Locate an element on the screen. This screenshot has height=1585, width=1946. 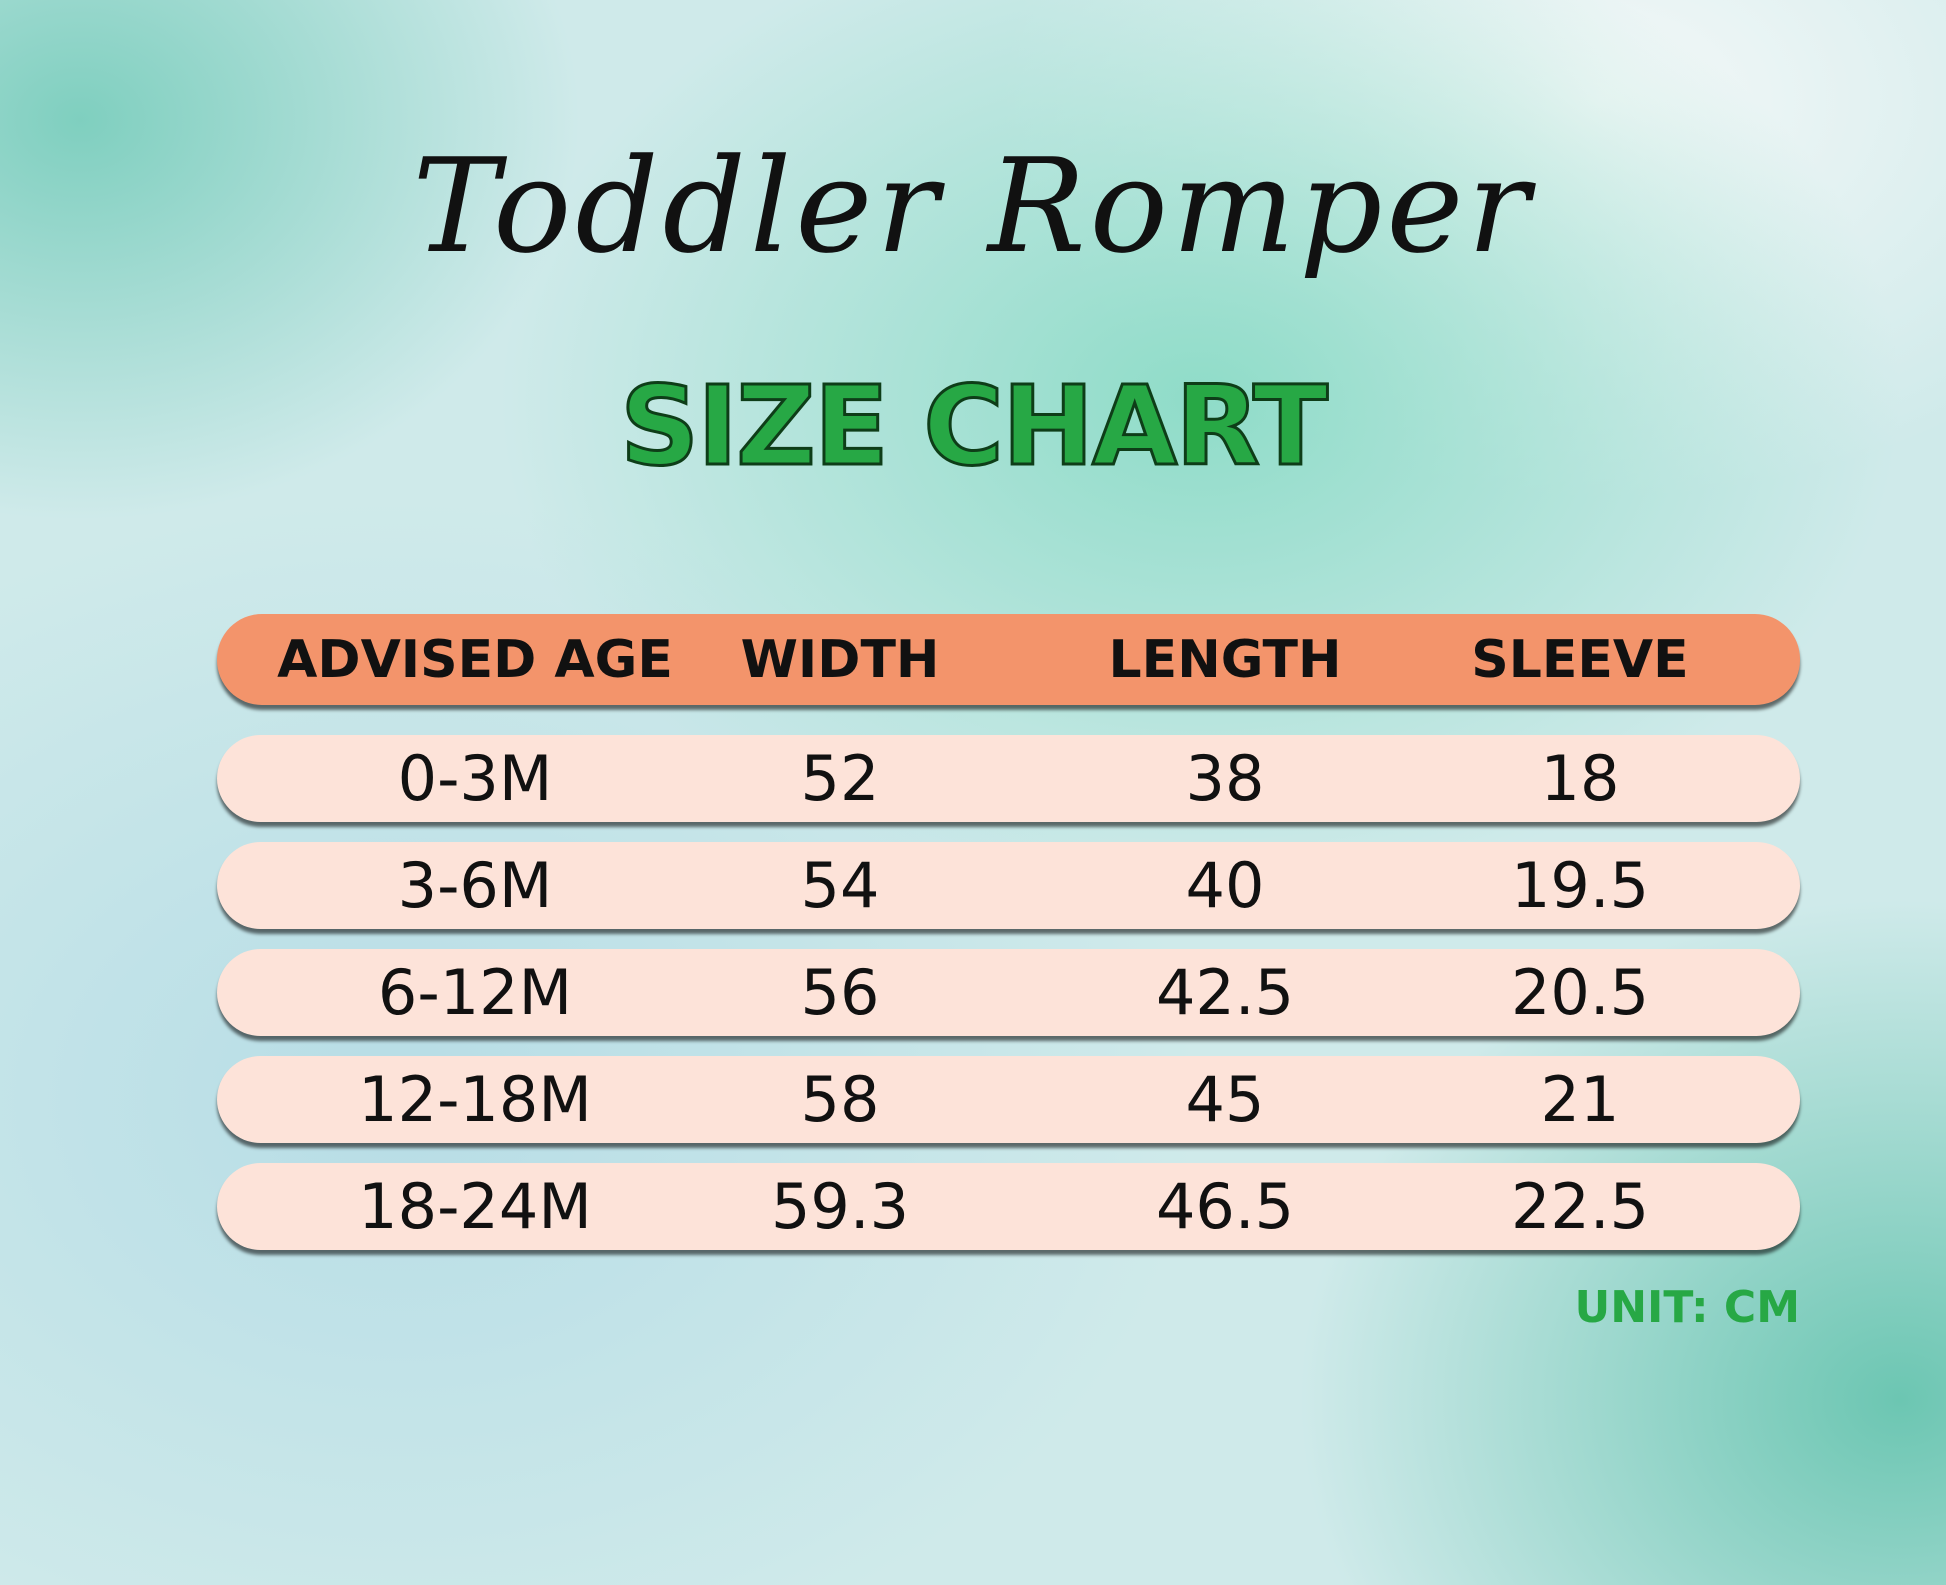
table-cell: 22.5 is located at coordinates (1580, 1206).